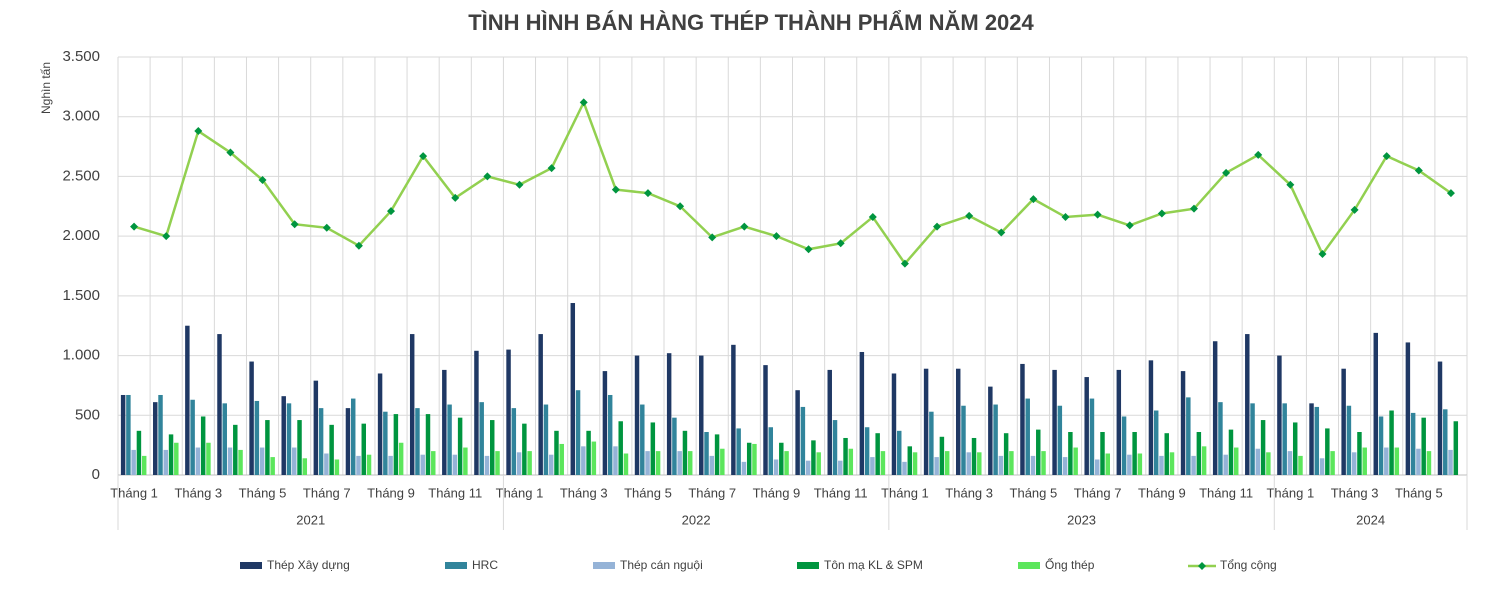 This screenshot has height=603, width=1502. I want to click on legend-label: Ống thép, so click(1070, 564).